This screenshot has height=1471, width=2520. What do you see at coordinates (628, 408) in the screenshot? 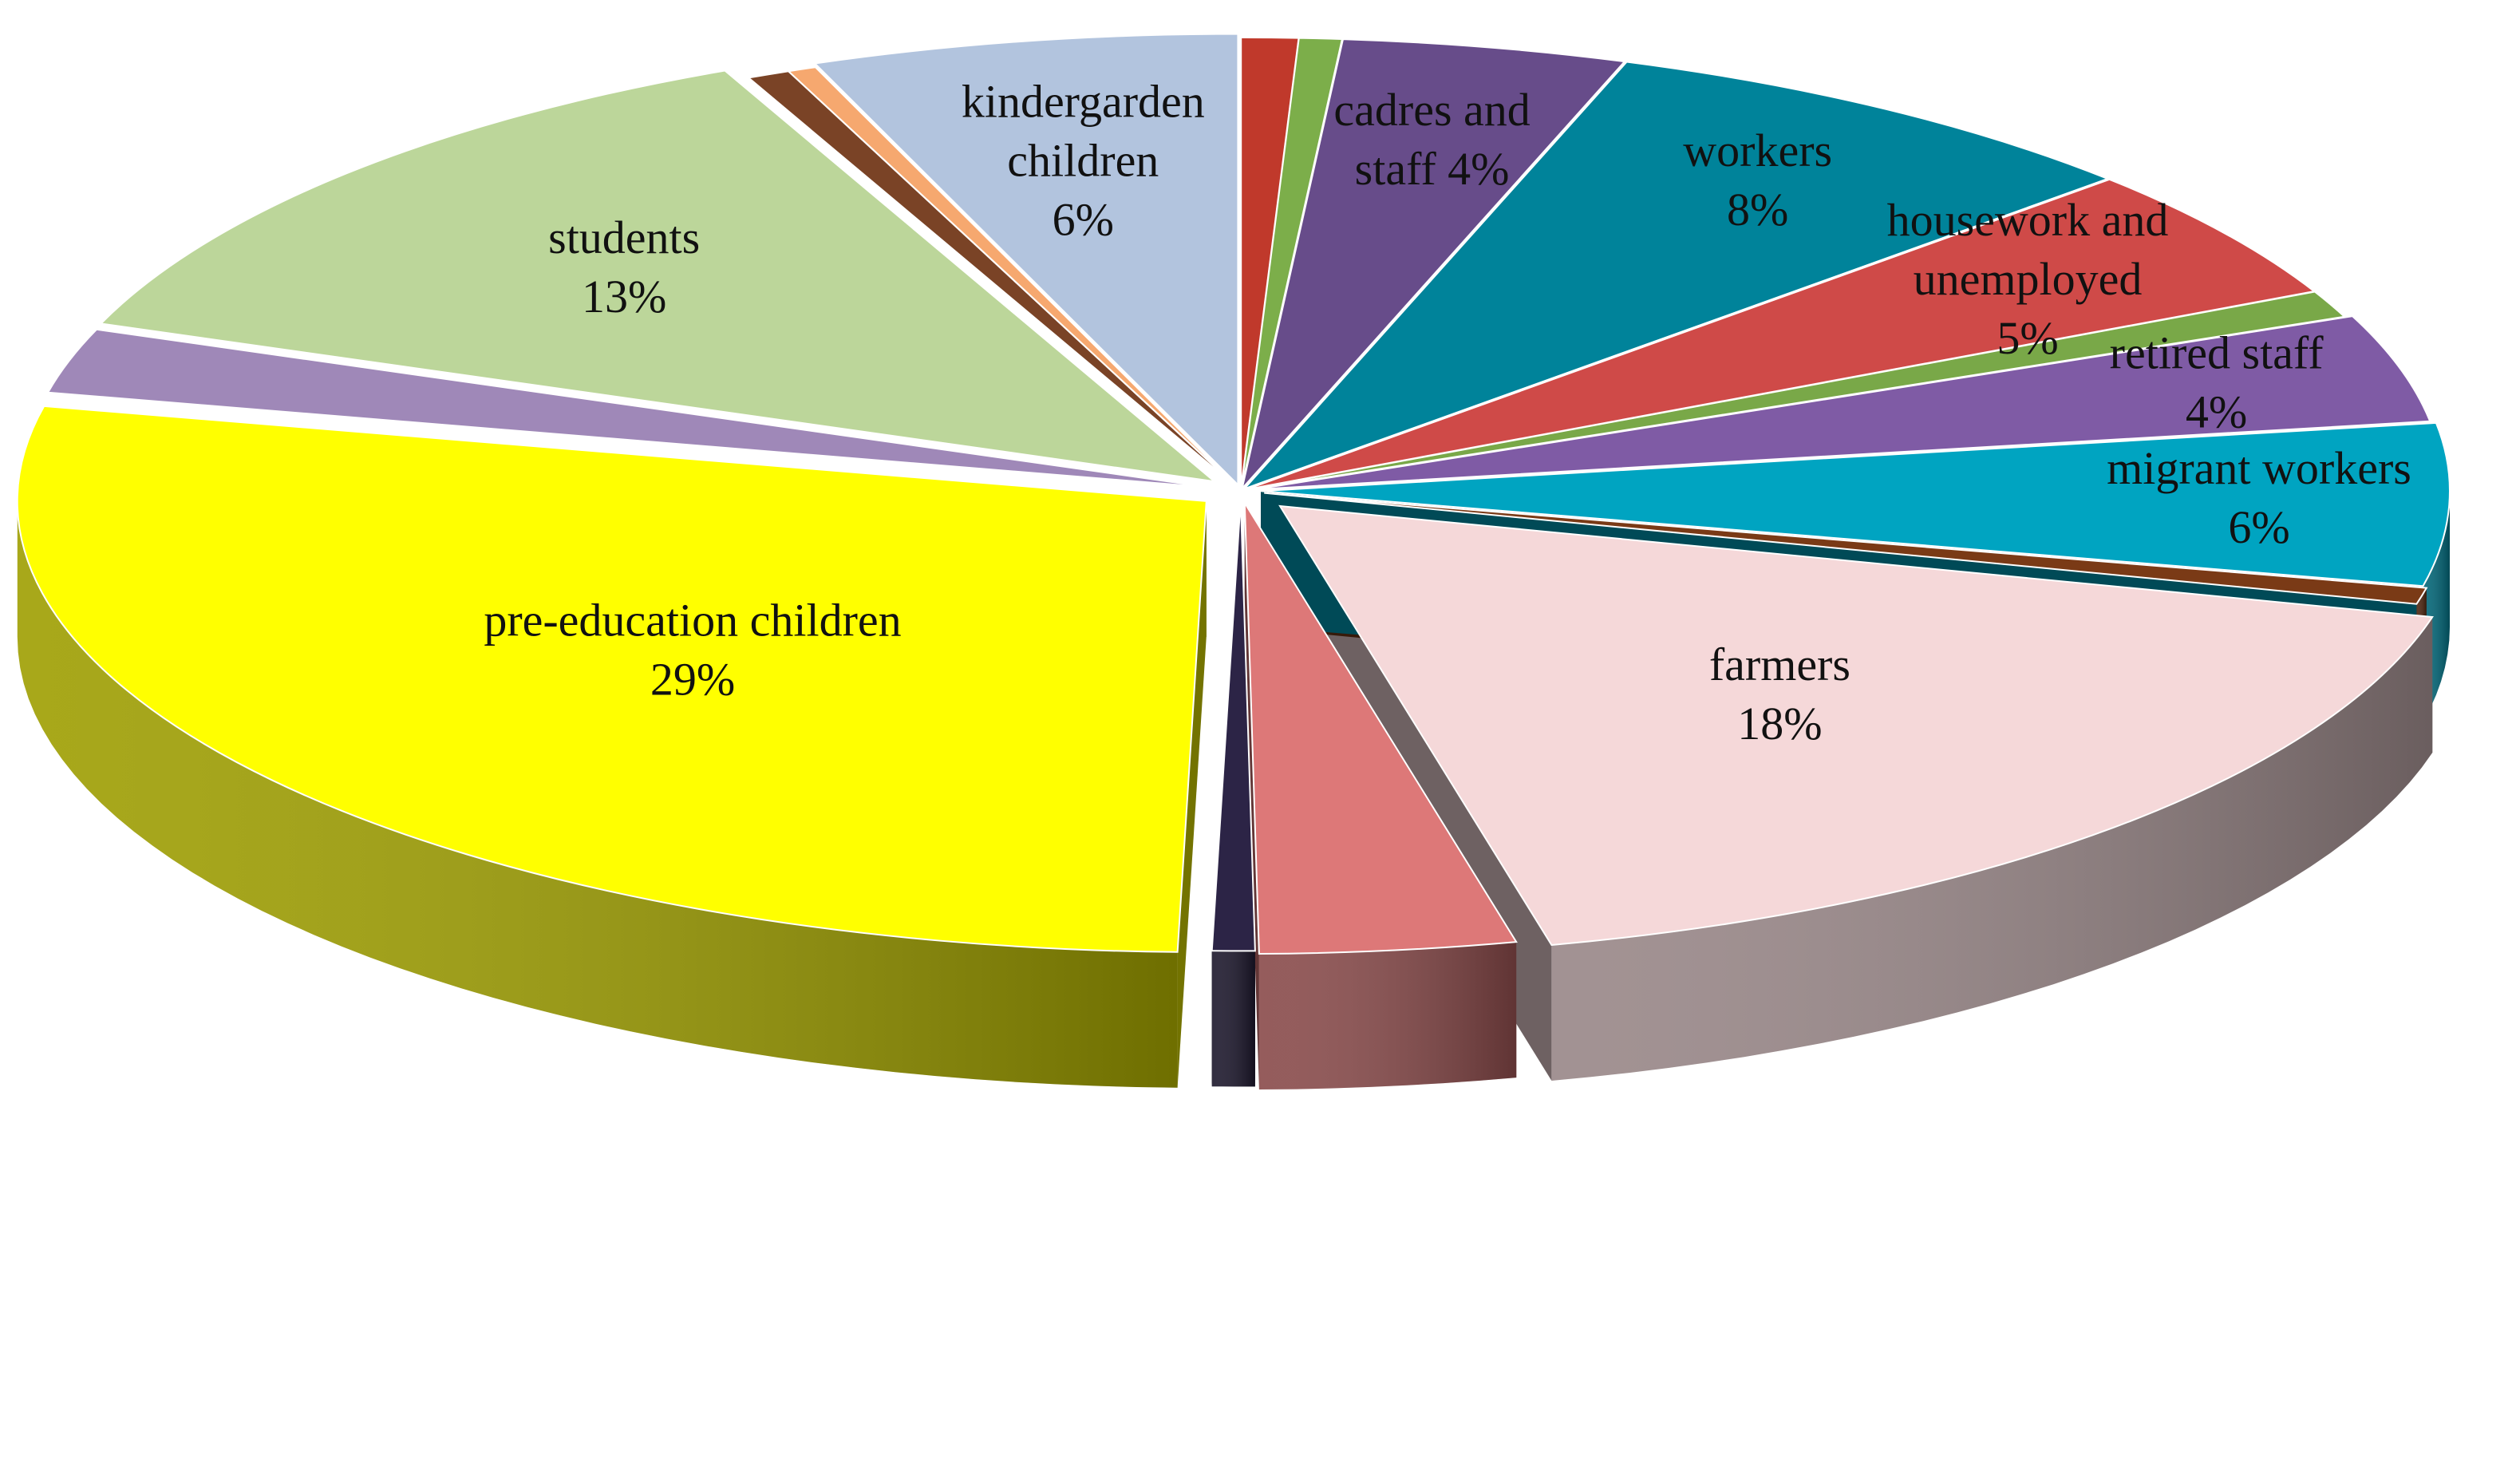
I see `pie-slice-lavender` at bounding box center [628, 408].